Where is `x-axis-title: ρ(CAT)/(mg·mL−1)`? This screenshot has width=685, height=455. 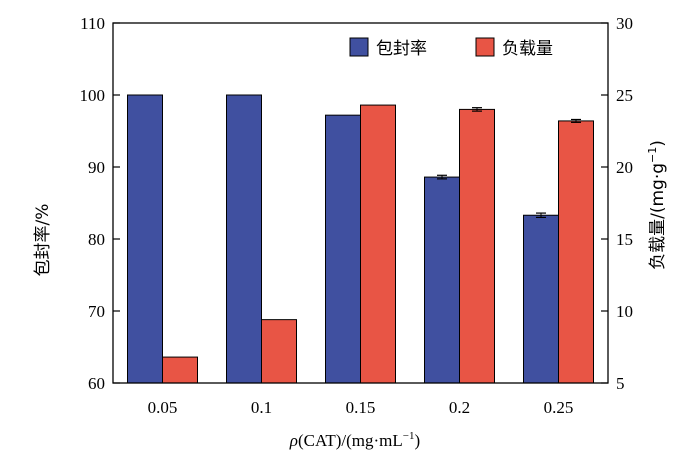 x-axis-title: ρ(CAT)/(mg·mL−1) is located at coordinates (354, 440).